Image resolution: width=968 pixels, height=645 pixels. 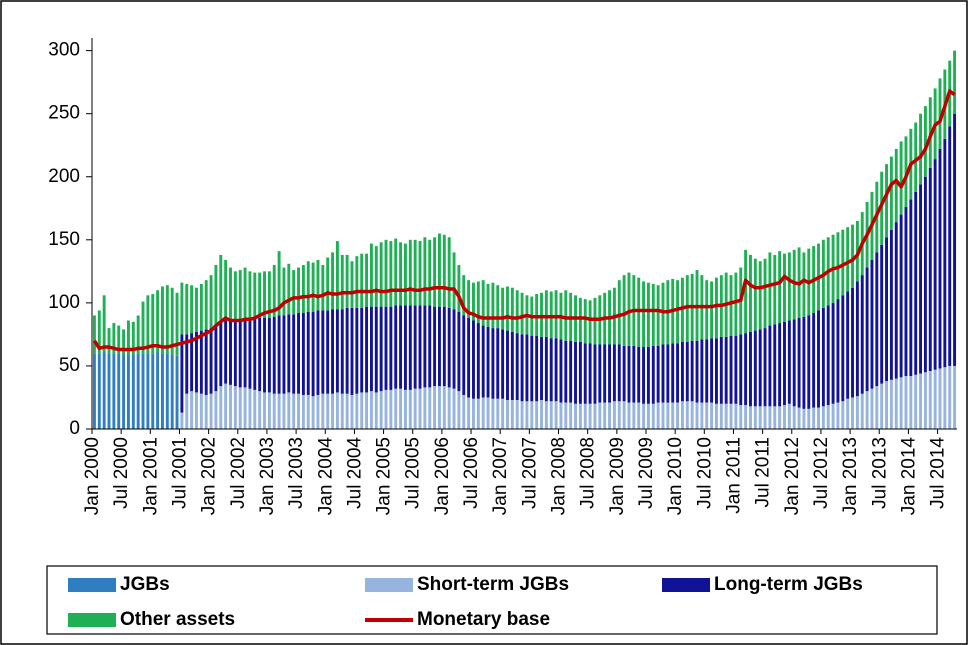 I want to click on y-tick-label: 50, so click(x=69, y=365).